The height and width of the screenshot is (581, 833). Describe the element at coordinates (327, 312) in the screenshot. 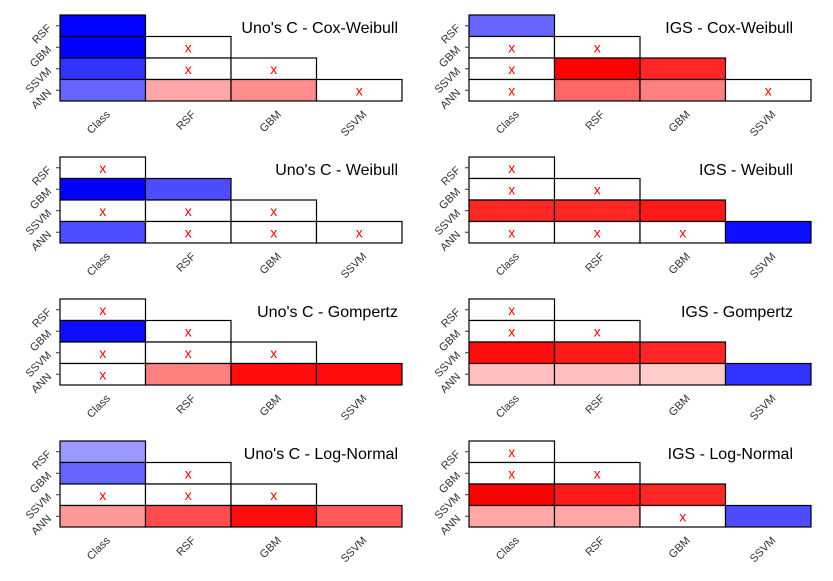

I see `panel-title: Uno's C - Gompertz` at that location.